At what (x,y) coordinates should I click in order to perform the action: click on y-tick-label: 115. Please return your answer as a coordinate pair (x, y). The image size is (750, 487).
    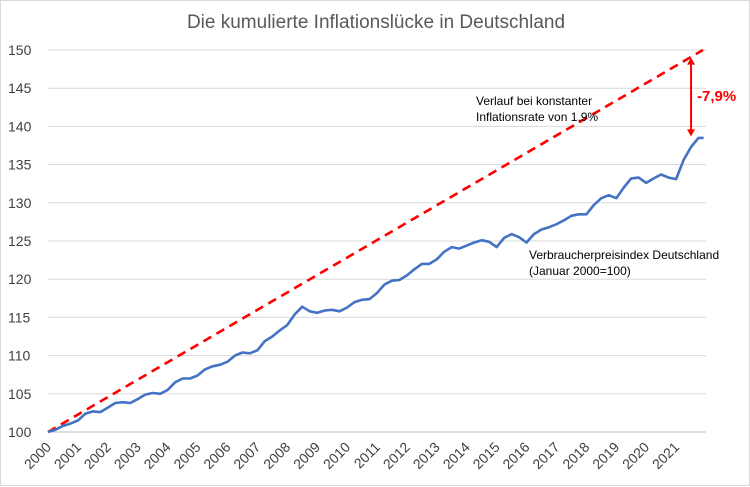
    Looking at the image, I should click on (19, 317).